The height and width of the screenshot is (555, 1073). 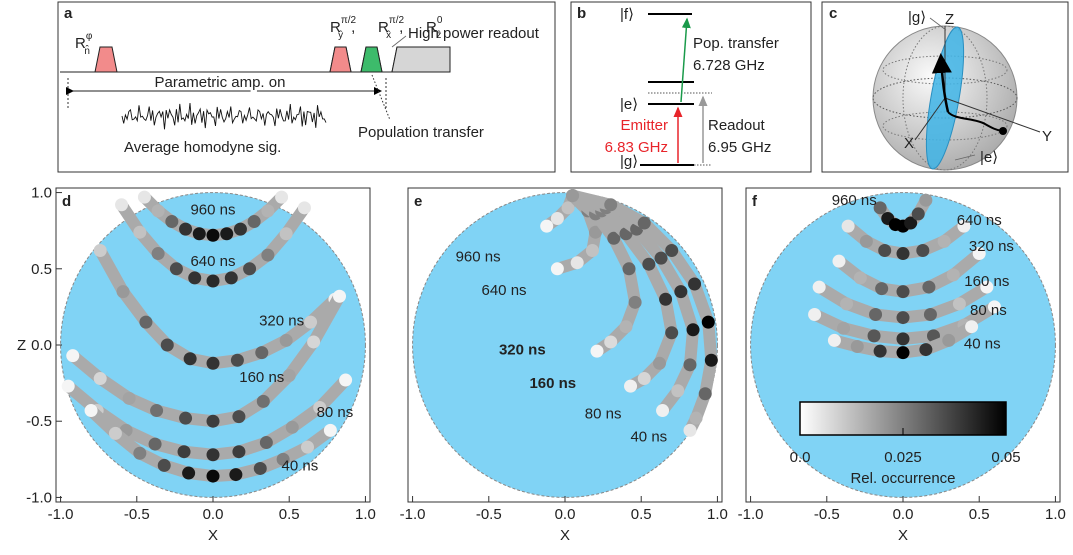 What do you see at coordinates (636, 147) in the screenshot?
I see `emitter-freq: 6.83 GHz` at bounding box center [636, 147].